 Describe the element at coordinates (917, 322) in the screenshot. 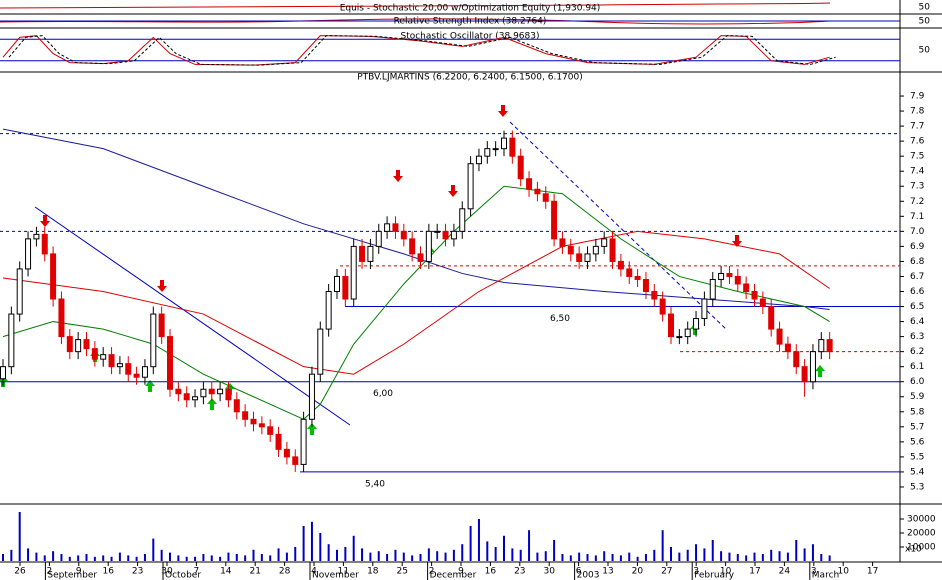

I see `y-tick-label: 6.4` at that location.